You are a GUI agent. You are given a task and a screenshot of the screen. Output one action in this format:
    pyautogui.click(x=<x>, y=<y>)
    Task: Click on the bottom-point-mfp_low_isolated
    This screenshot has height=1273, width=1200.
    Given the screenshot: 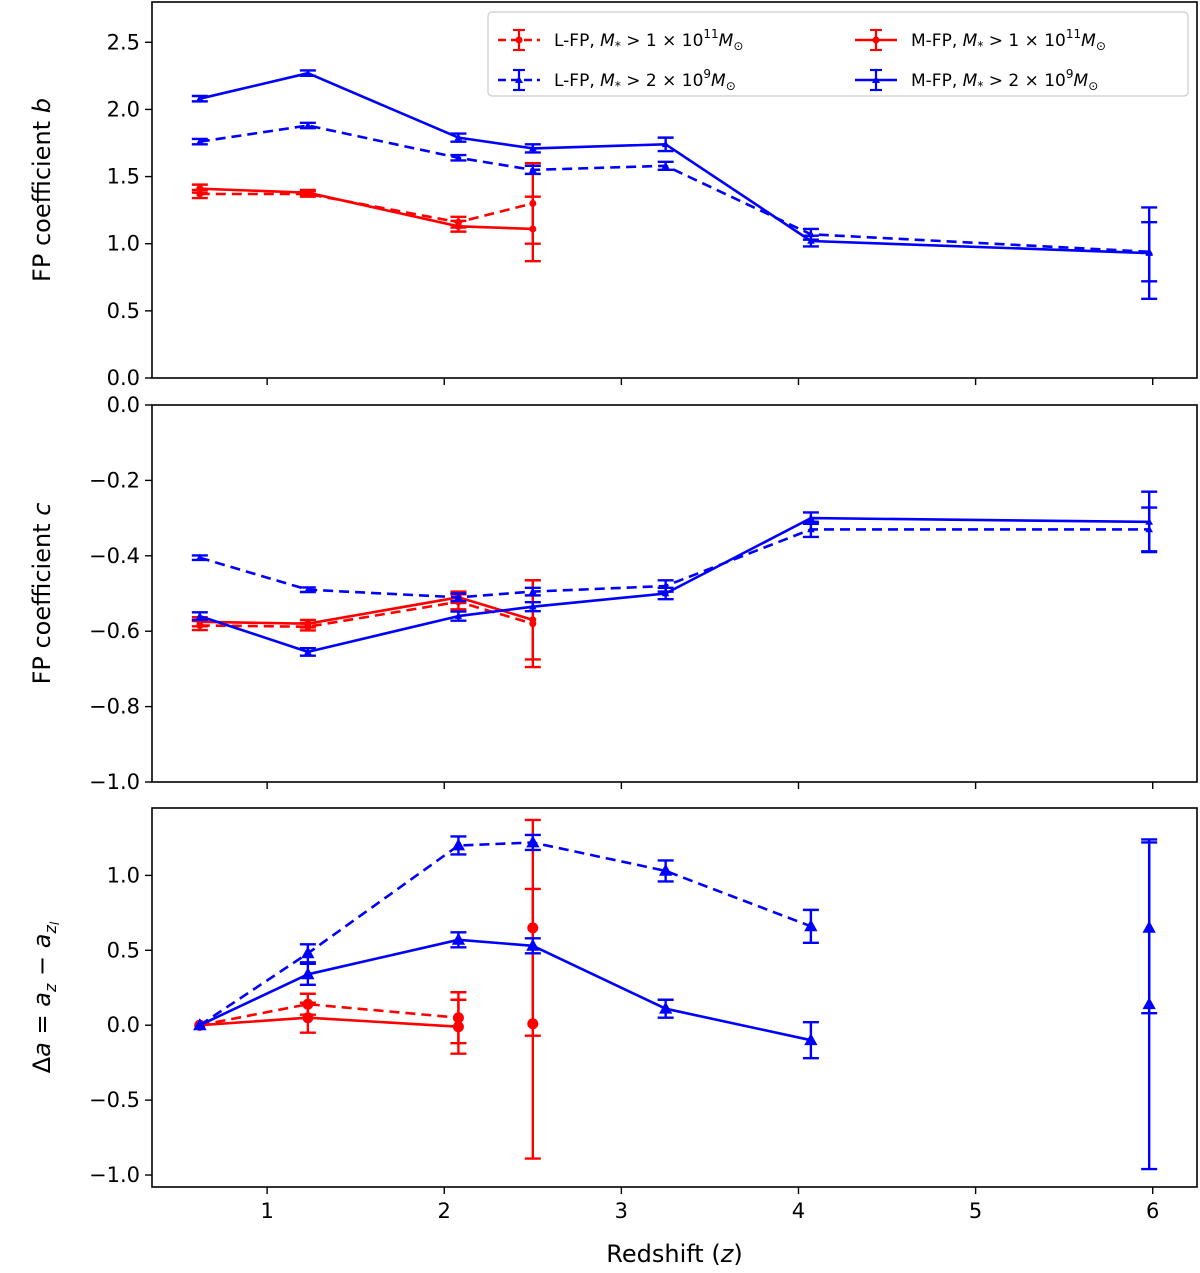 What is the action you would take?
    pyautogui.click(x=1149, y=1003)
    